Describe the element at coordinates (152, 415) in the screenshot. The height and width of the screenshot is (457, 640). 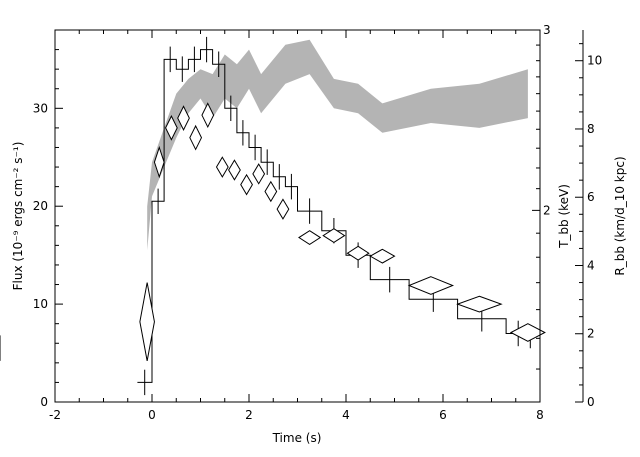
I see `x-tick-label: 0` at that location.